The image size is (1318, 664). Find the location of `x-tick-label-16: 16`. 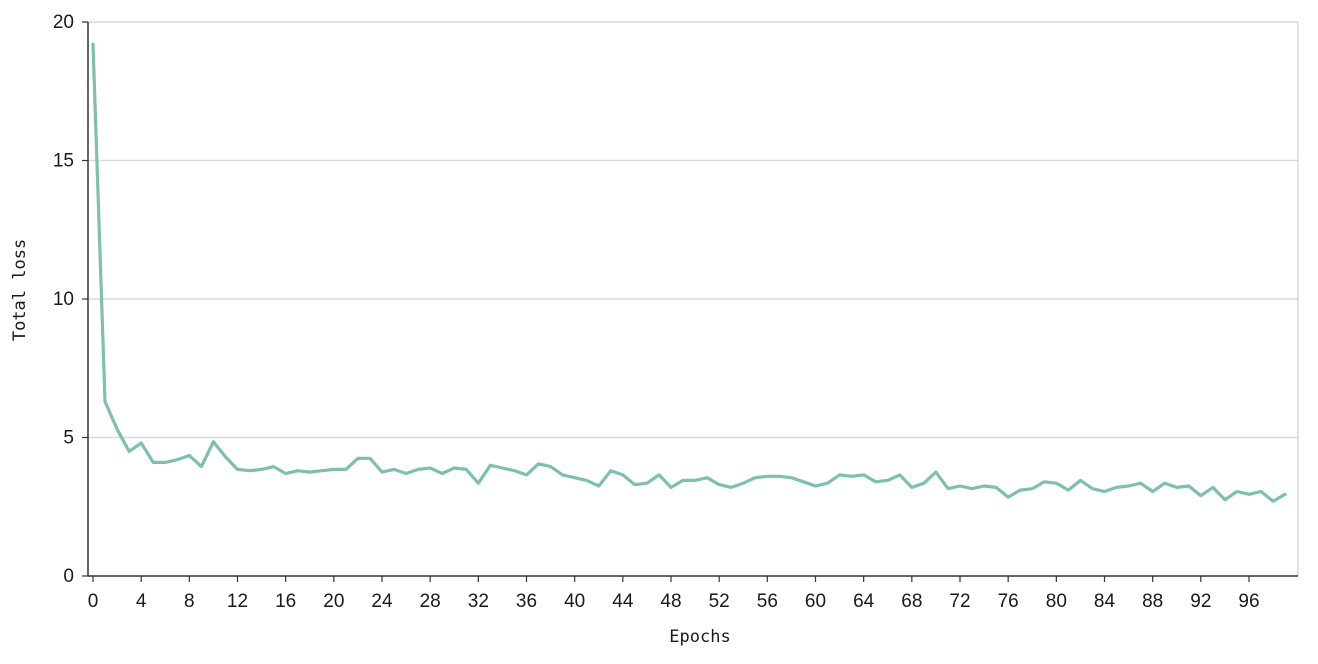

x-tick-label-16: 16 is located at coordinates (285, 601).